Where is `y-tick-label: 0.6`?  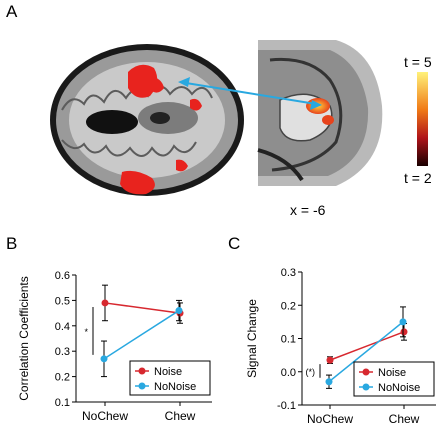
y-tick-label: 0.6 is located at coordinates (62, 276).